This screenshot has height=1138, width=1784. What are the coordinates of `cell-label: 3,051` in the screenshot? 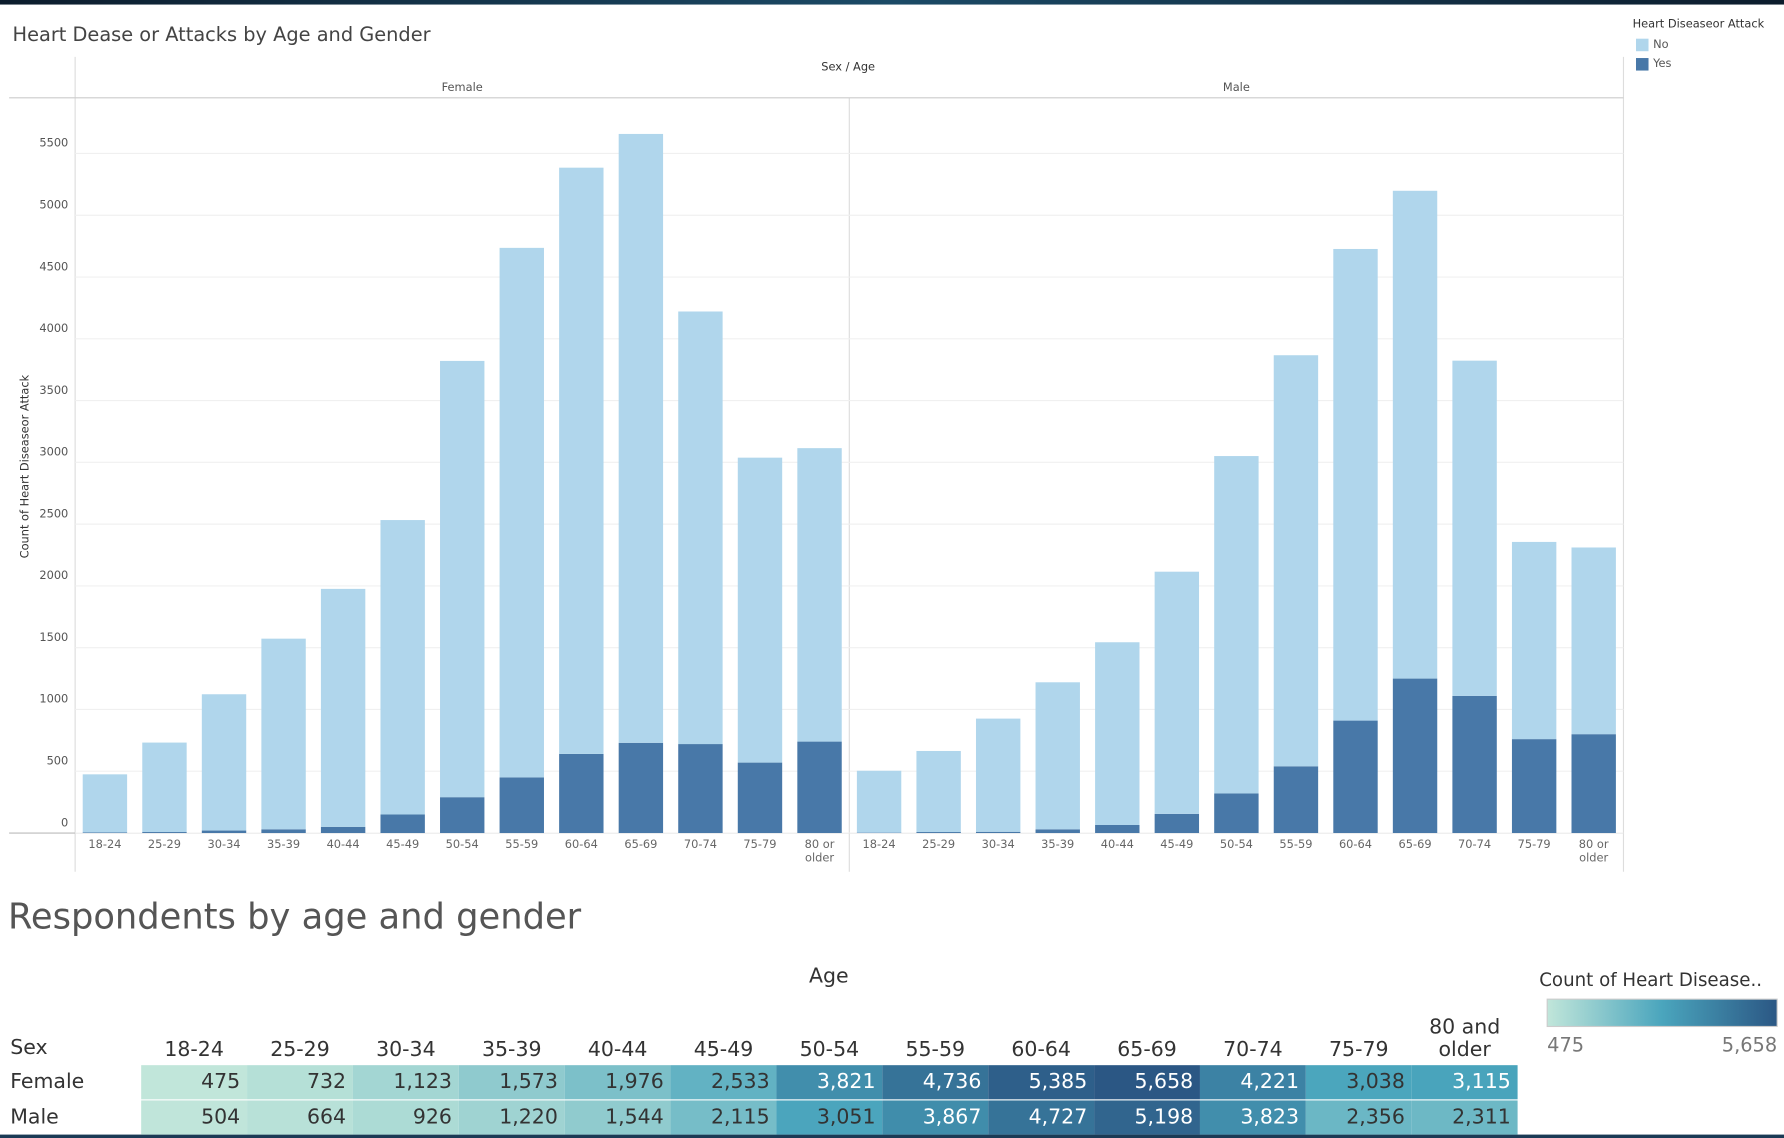 It's located at (846, 1117).